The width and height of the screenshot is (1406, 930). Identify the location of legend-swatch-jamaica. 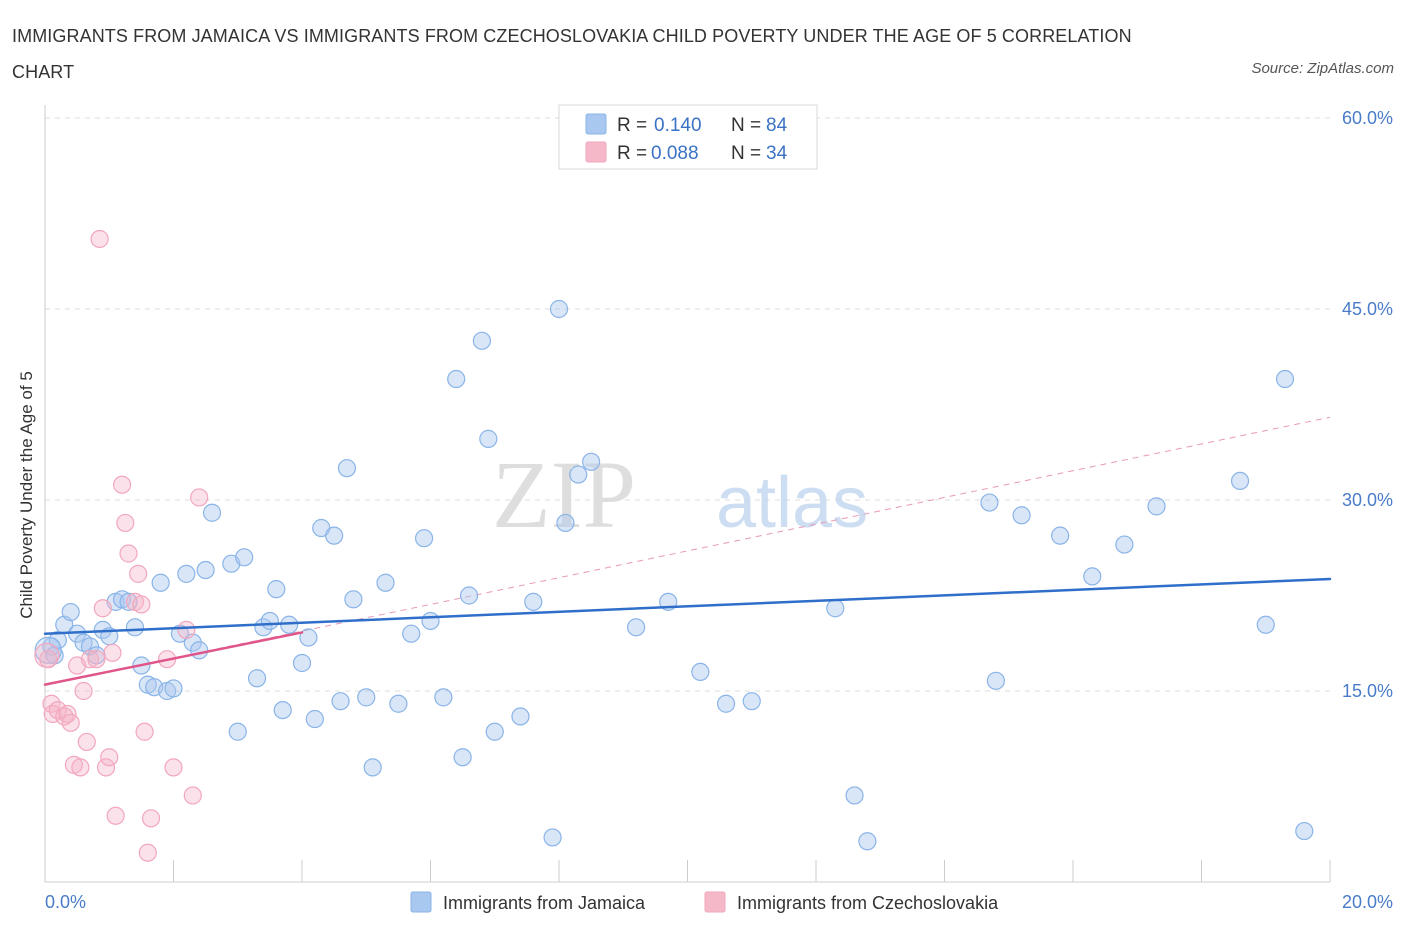
(596, 124).